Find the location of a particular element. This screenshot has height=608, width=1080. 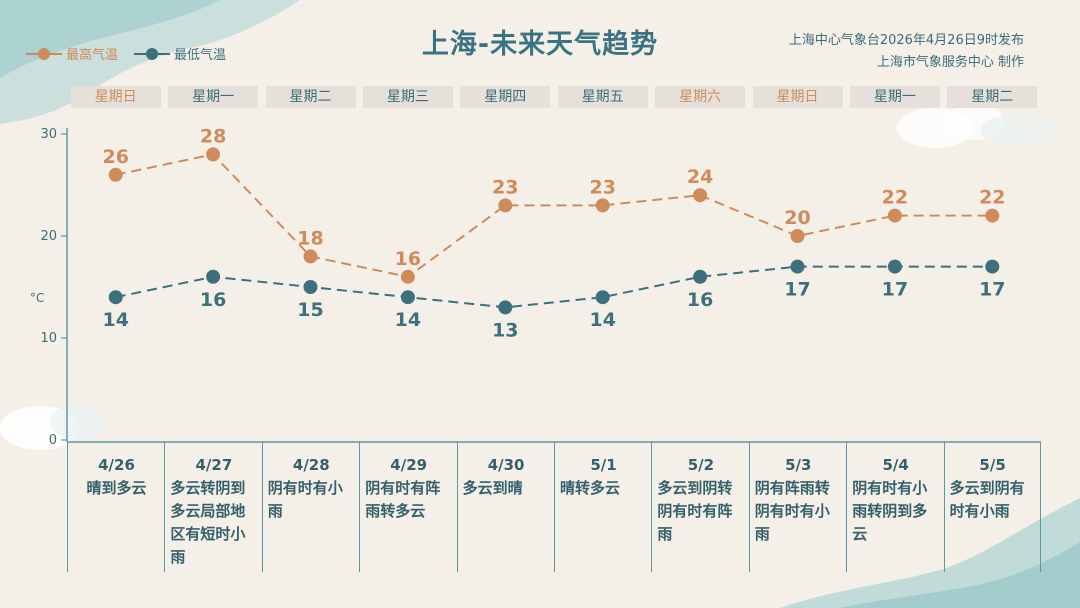

forecast-date: 5/4 is located at coordinates (895, 465).